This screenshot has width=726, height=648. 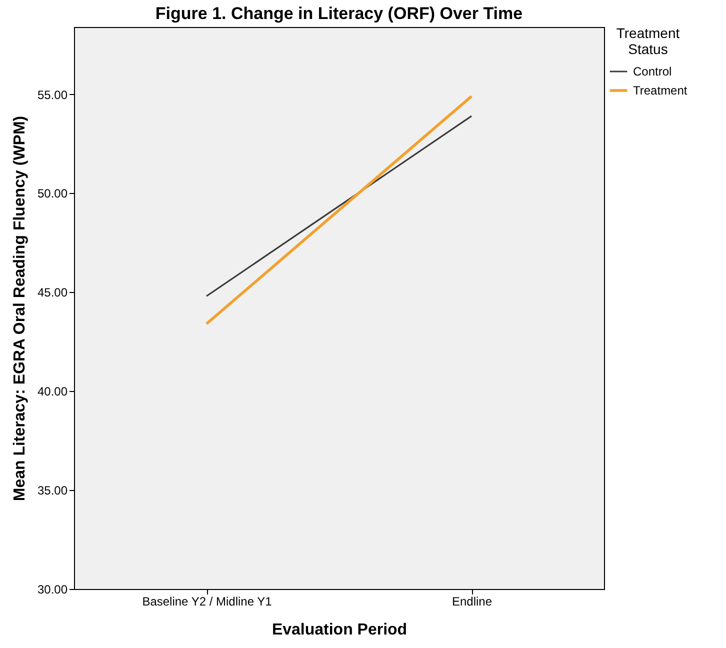 What do you see at coordinates (648, 41) in the screenshot?
I see `legend-title: Treatment Status` at bounding box center [648, 41].